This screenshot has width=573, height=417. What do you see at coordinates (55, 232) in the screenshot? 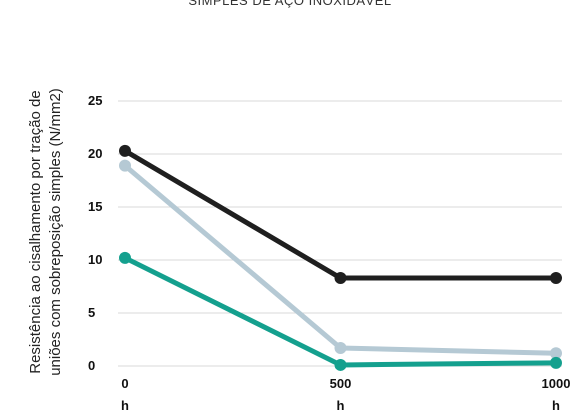
I see `y-axis-label-line-2: uniões com sobreposição simples (N/mm2)` at bounding box center [55, 232].